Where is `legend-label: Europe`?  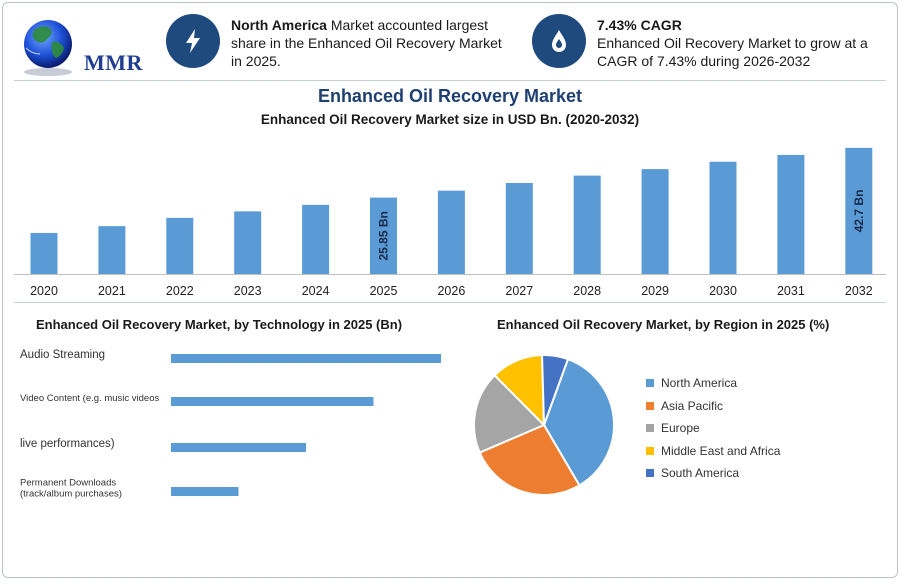
legend-label: Europe is located at coordinates (680, 428).